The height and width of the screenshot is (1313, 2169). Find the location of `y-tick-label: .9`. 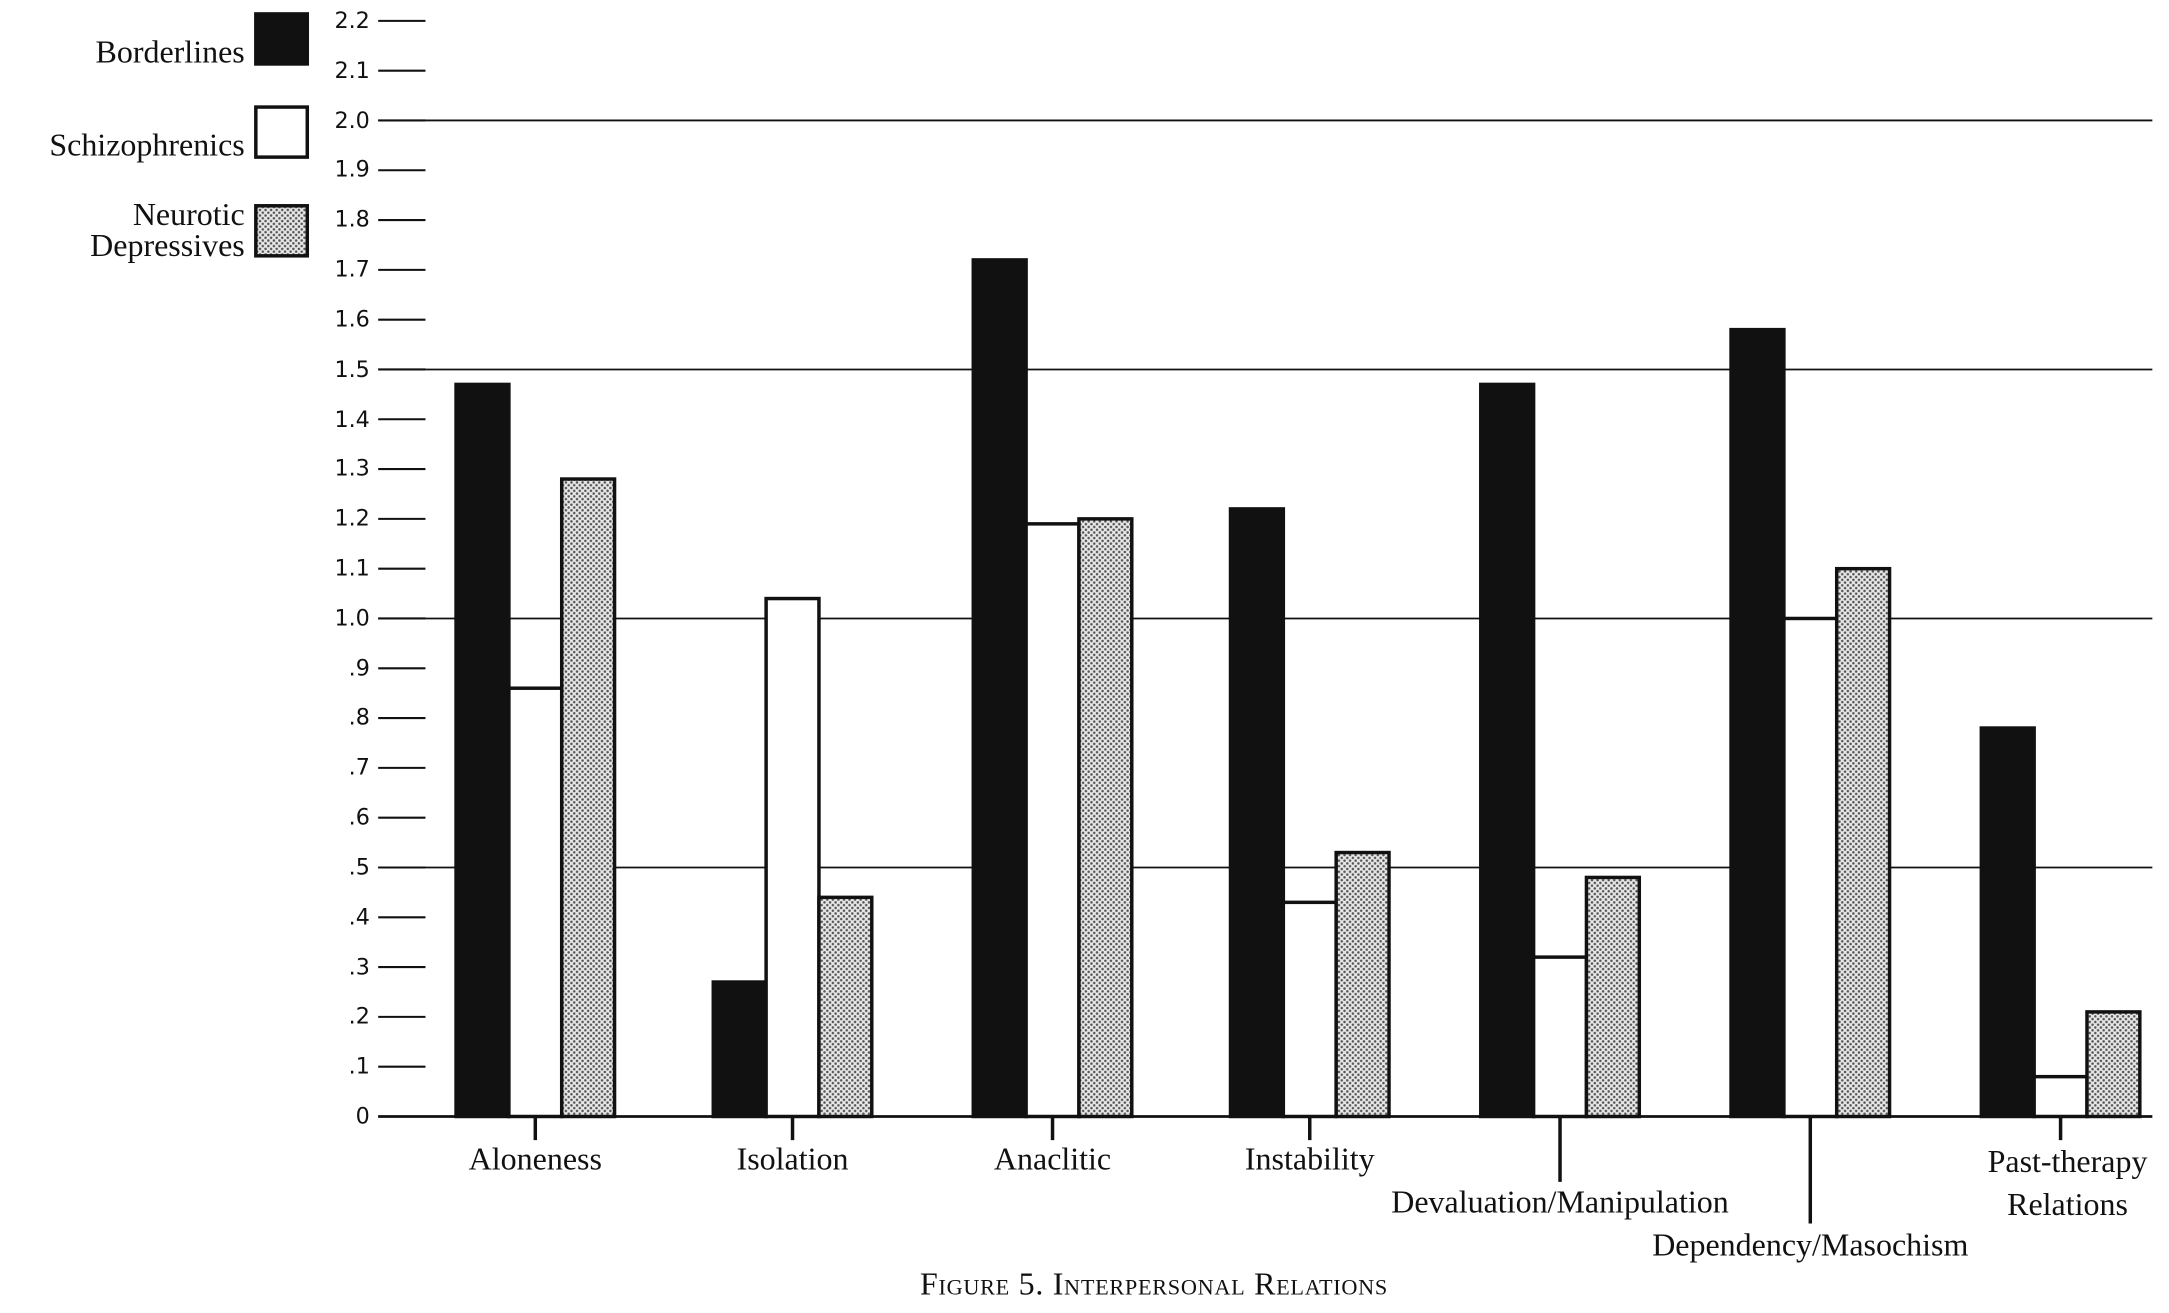

y-tick-label: .9 is located at coordinates (359, 667).